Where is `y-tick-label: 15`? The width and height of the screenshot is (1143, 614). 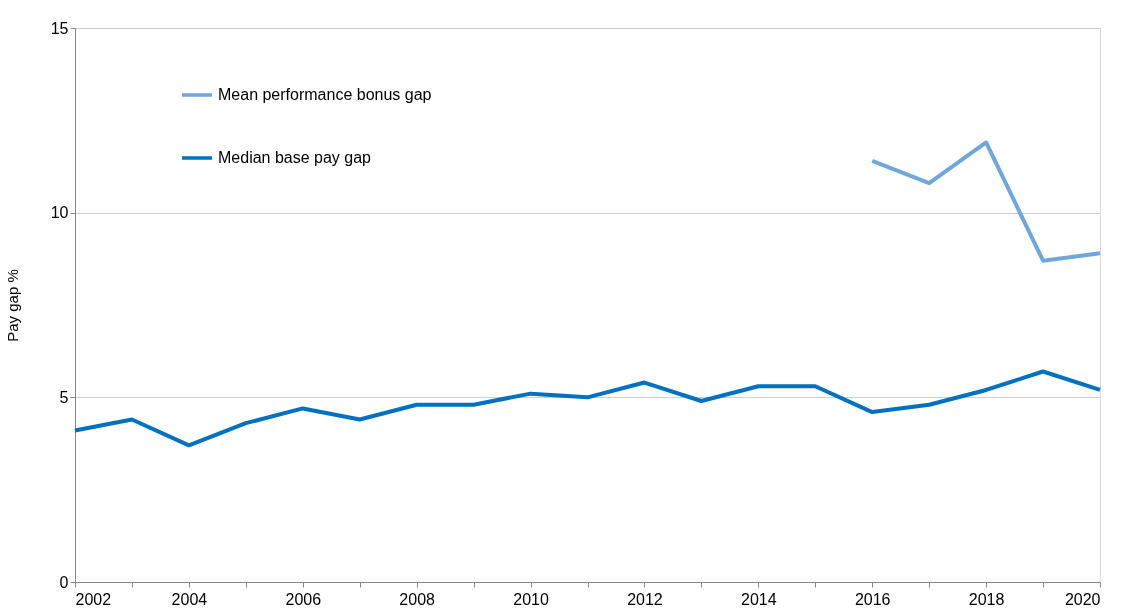
y-tick-label: 15 is located at coordinates (59, 28).